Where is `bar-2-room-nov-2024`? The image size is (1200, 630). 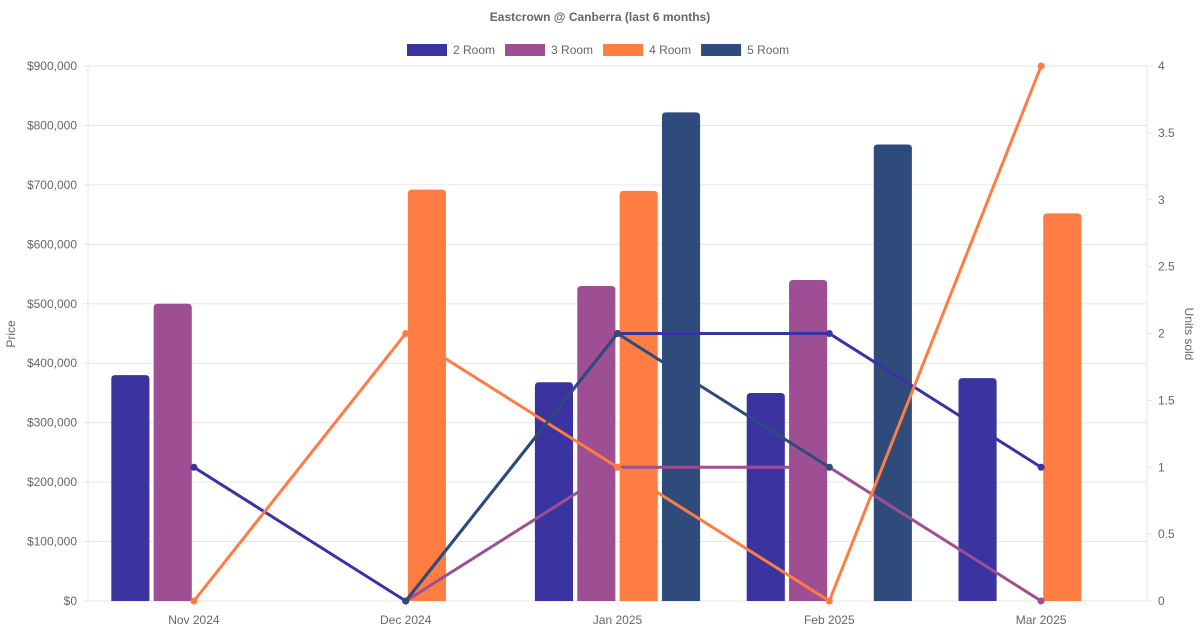
bar-2-room-nov-2024 is located at coordinates (130, 488).